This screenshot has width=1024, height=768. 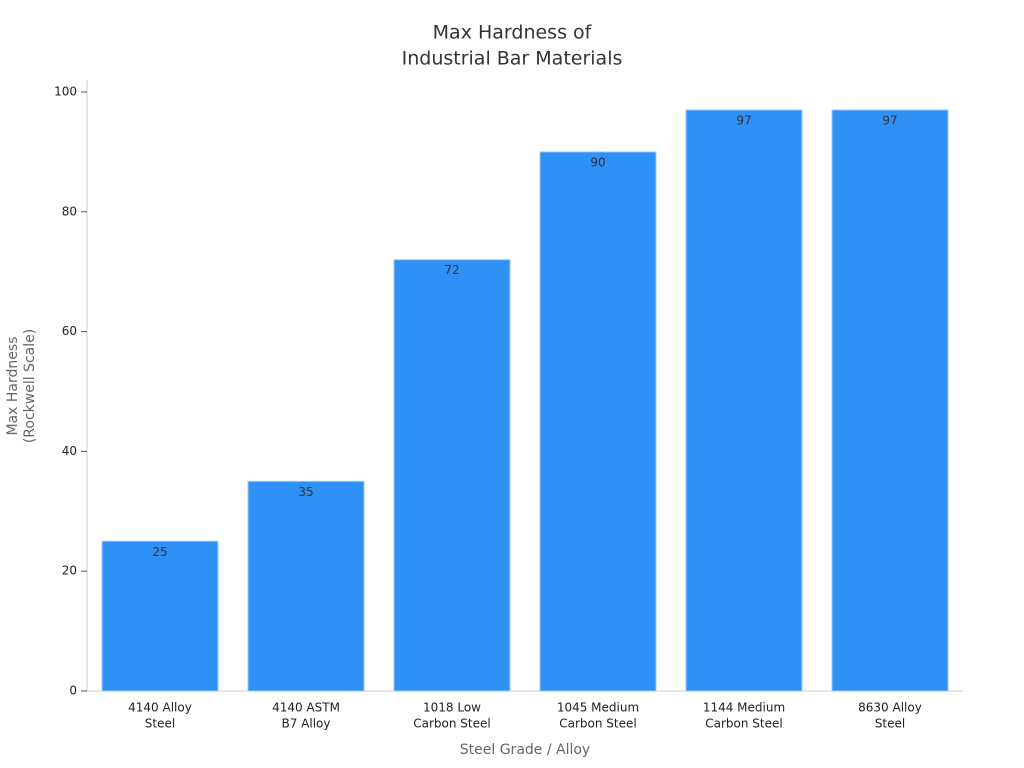 I want to click on chart-title: Max Hardness of, so click(x=513, y=33).